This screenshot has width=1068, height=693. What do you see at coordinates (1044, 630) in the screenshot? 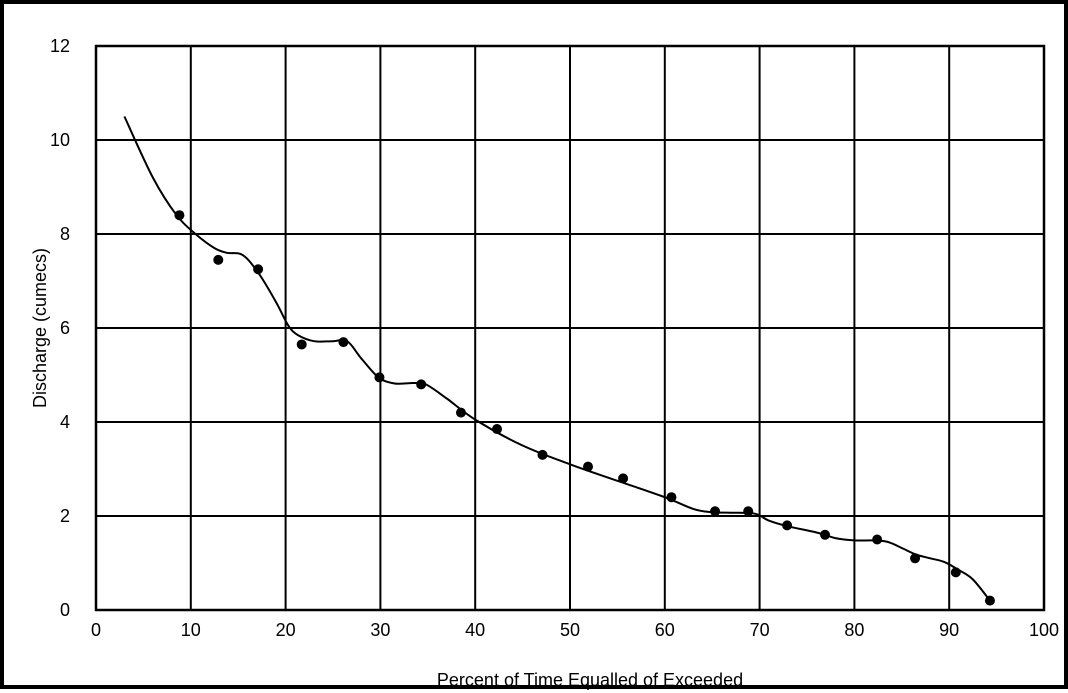
I see `x-tick-label-100: 100` at bounding box center [1044, 630].